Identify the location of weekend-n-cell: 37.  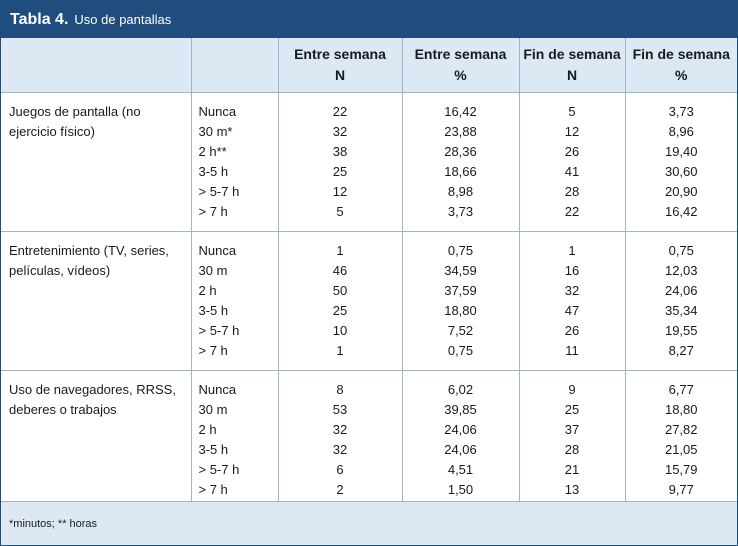
(572, 429).